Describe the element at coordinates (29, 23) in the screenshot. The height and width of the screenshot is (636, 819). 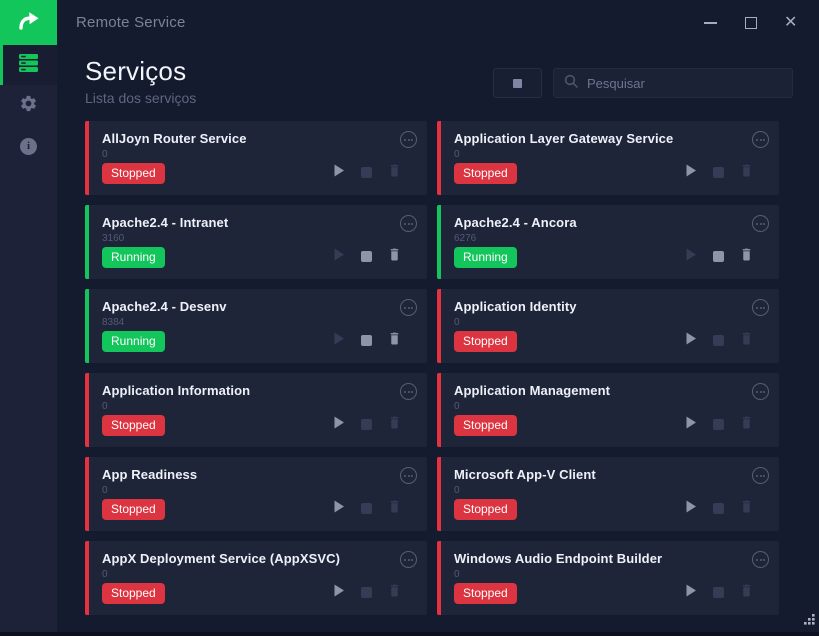
I see `forward-arrow-icon` at that location.